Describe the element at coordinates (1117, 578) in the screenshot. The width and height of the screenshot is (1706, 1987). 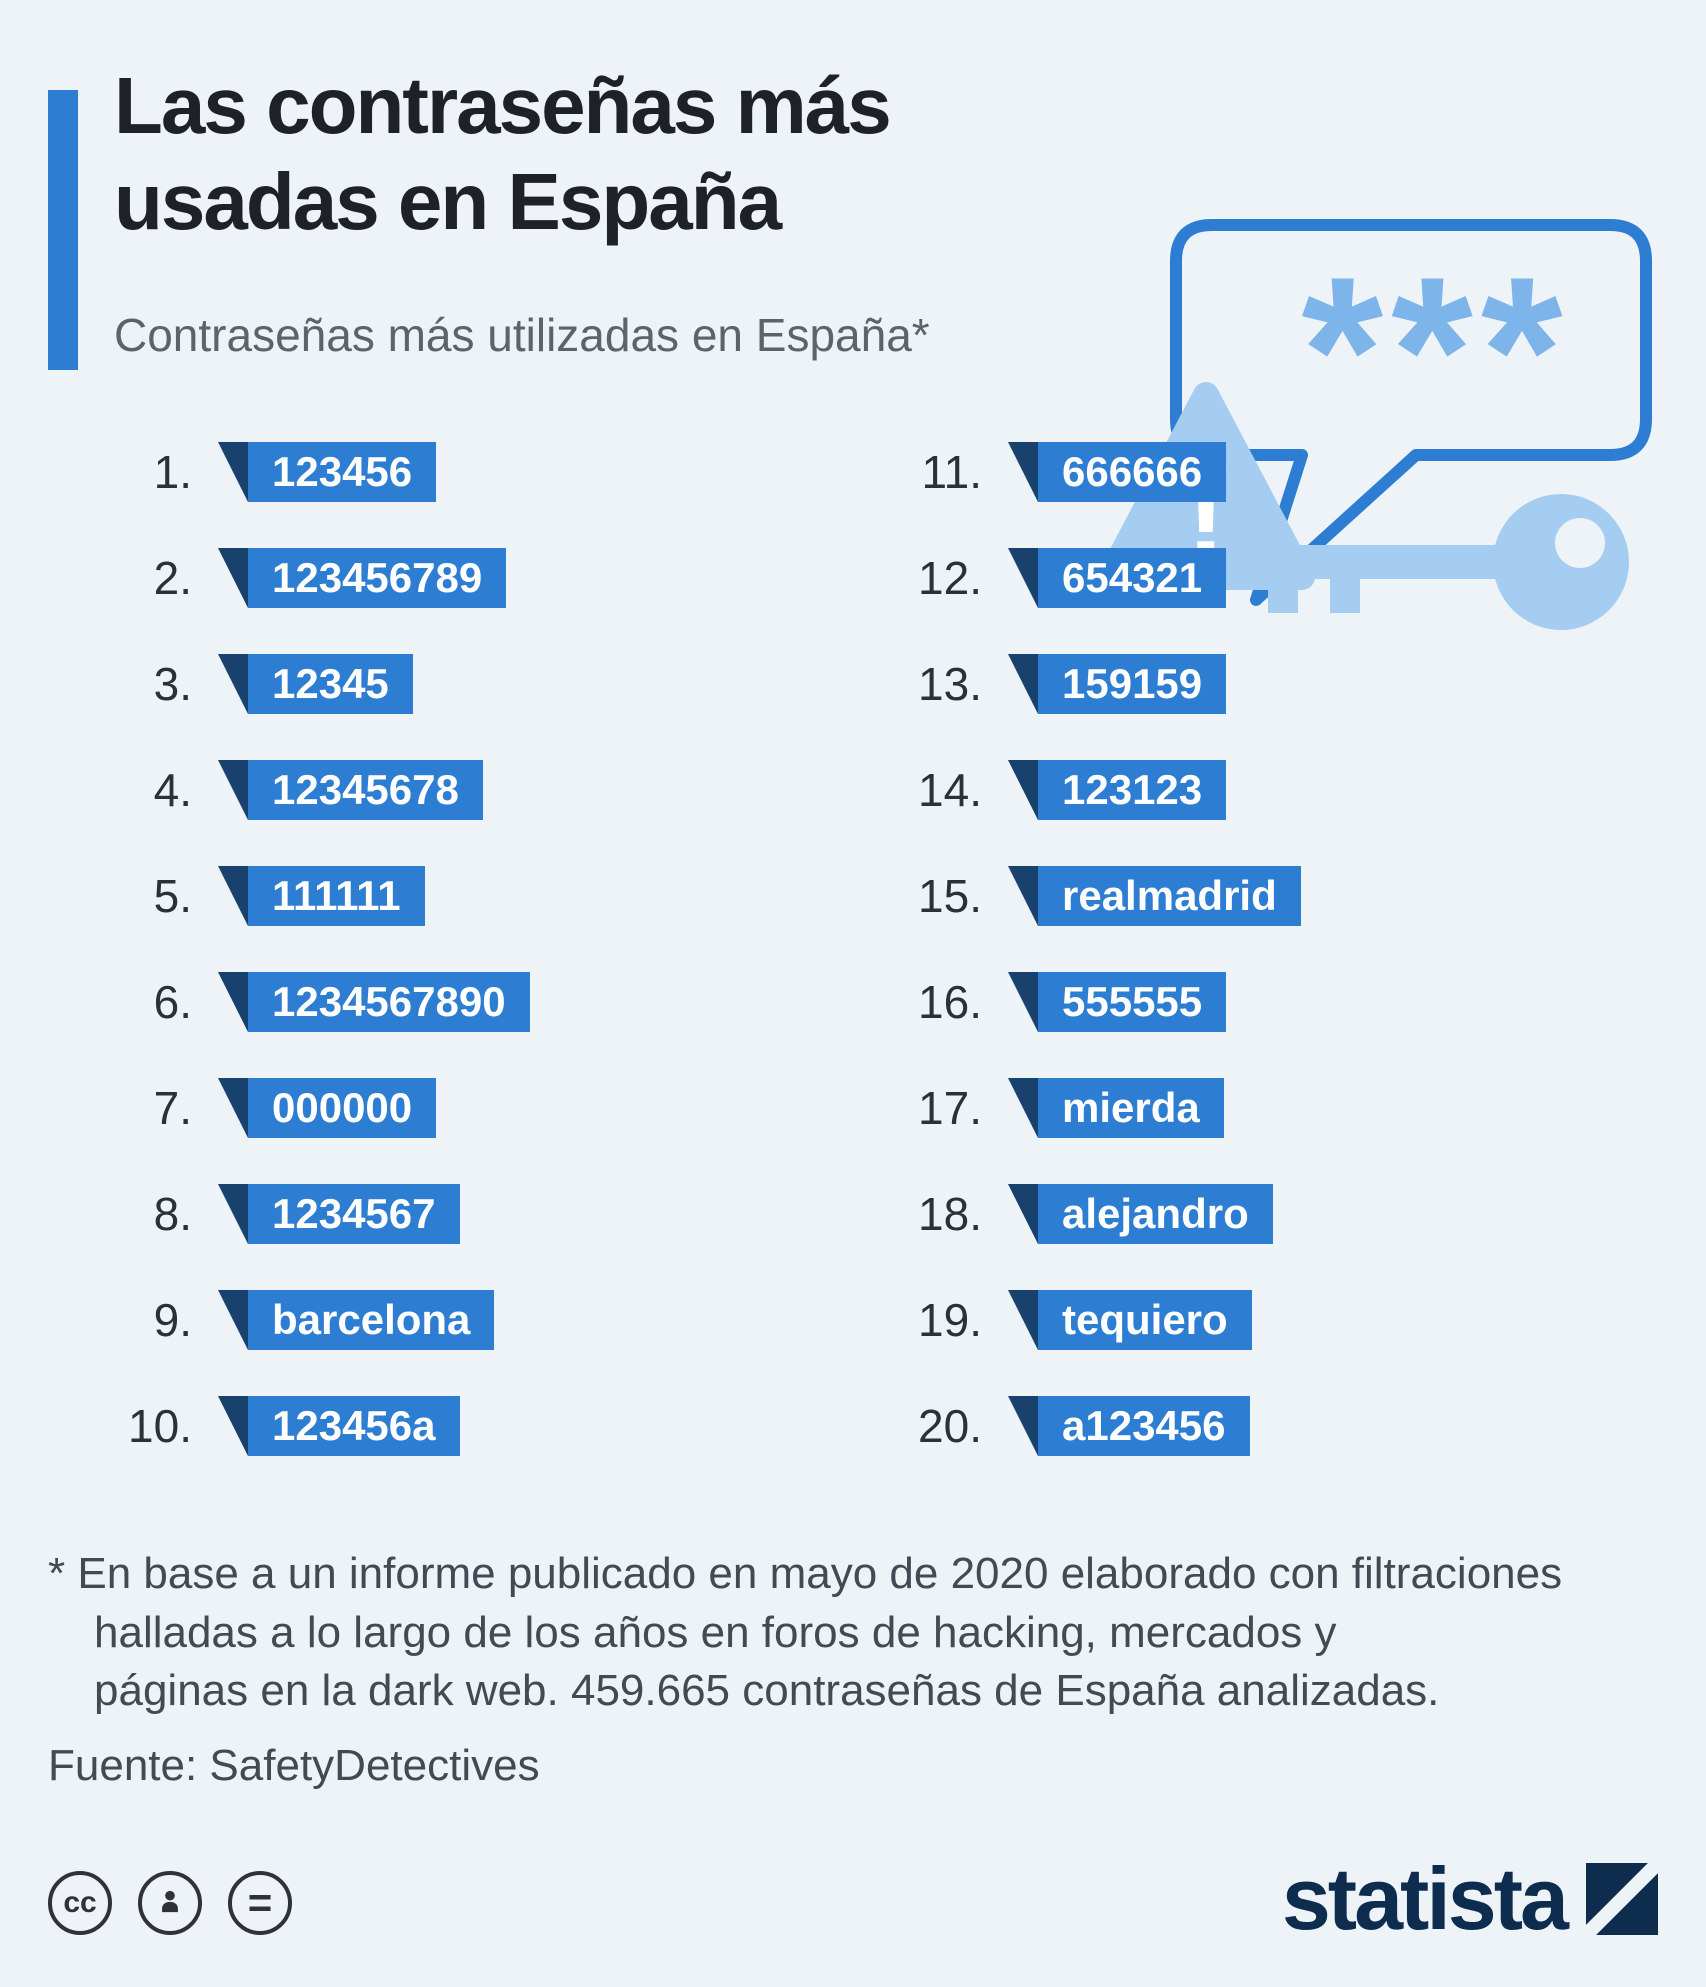
I see `password-flag: 654321` at that location.